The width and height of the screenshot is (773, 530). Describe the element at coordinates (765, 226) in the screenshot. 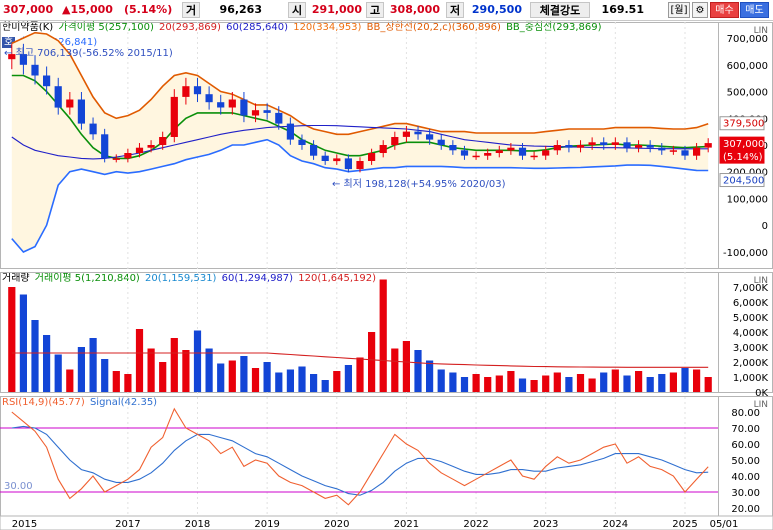

I see `price-tick-label: 0` at that location.